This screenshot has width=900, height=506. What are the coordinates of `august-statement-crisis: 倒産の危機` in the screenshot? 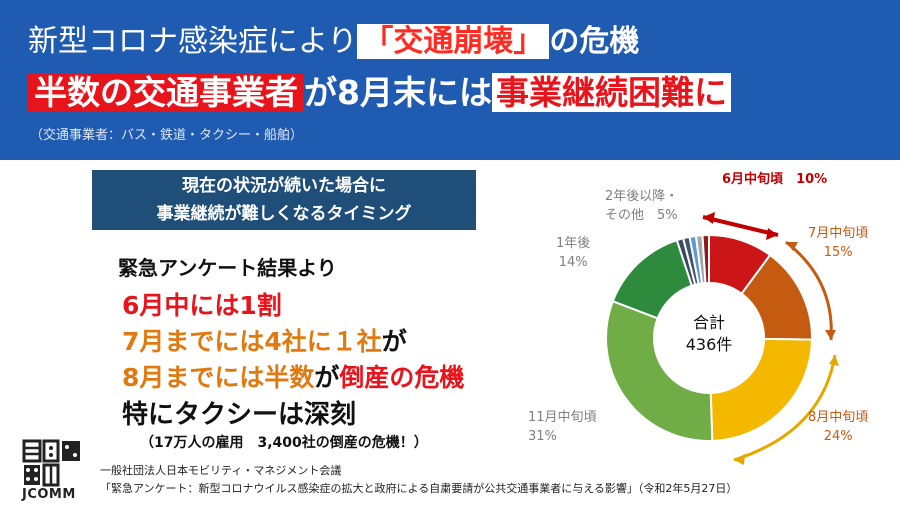 It's located at (402, 377).